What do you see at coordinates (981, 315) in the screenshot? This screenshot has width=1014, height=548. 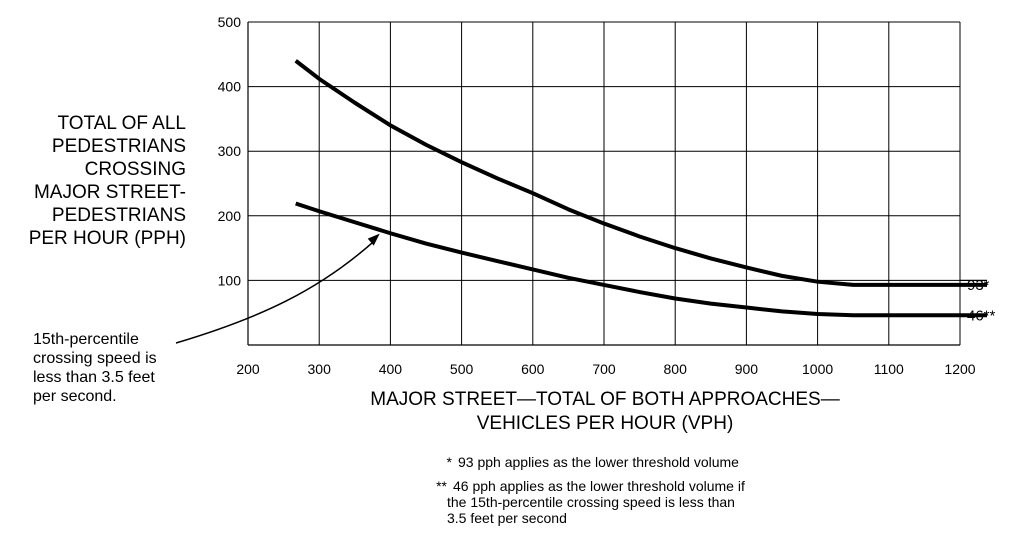 I see `series-end-label: 46**` at bounding box center [981, 315].